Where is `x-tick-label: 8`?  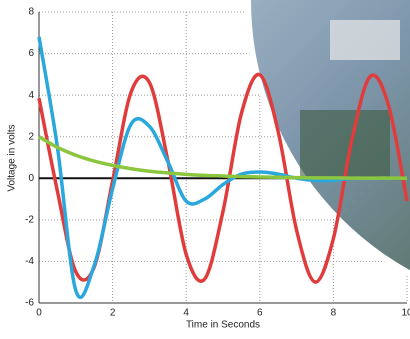
x-tick-label: 8 is located at coordinates (334, 313).